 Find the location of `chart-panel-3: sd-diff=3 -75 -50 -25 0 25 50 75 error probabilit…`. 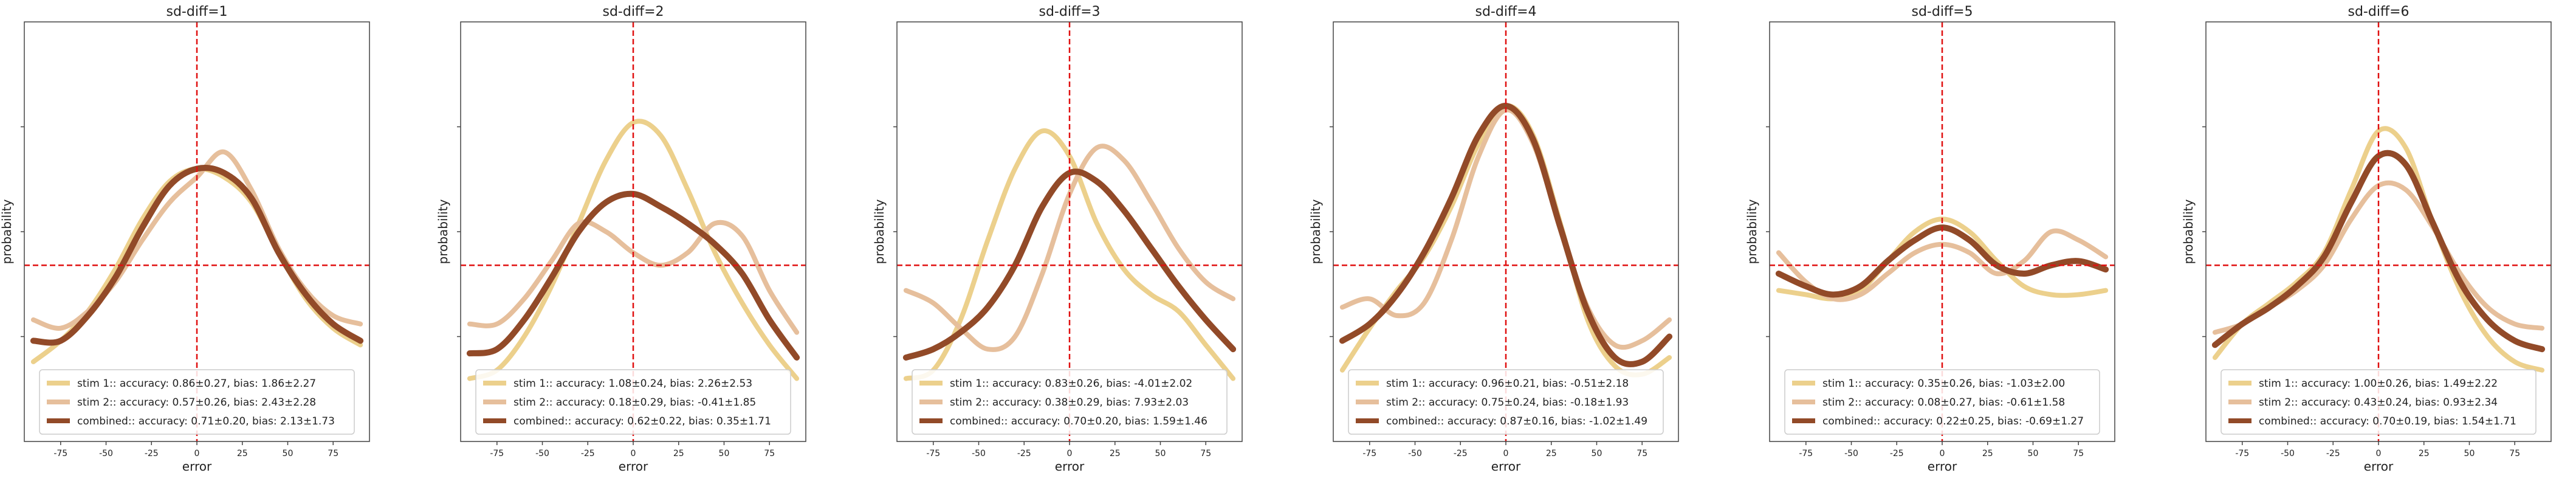

chart-panel-3: sd-diff=3 -75 -50 -25 0 25 50 75 error probabilit… is located at coordinates (1057, 239).